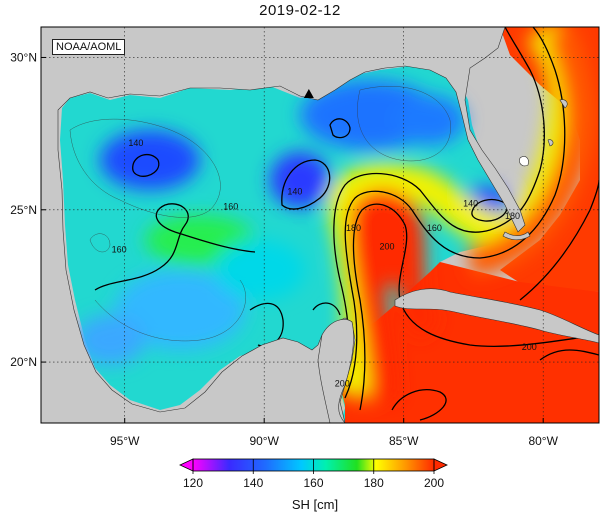  What do you see at coordinates (430, 120) in the screenshot?
I see `low-anomaly-north2` at bounding box center [430, 120].